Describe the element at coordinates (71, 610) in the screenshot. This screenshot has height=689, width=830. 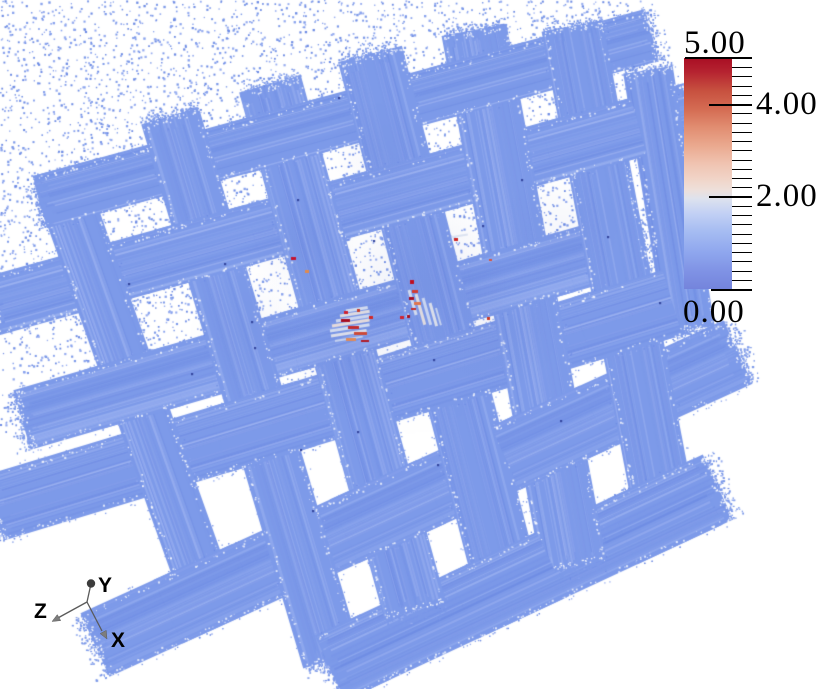
I see `z-axis-line` at that location.